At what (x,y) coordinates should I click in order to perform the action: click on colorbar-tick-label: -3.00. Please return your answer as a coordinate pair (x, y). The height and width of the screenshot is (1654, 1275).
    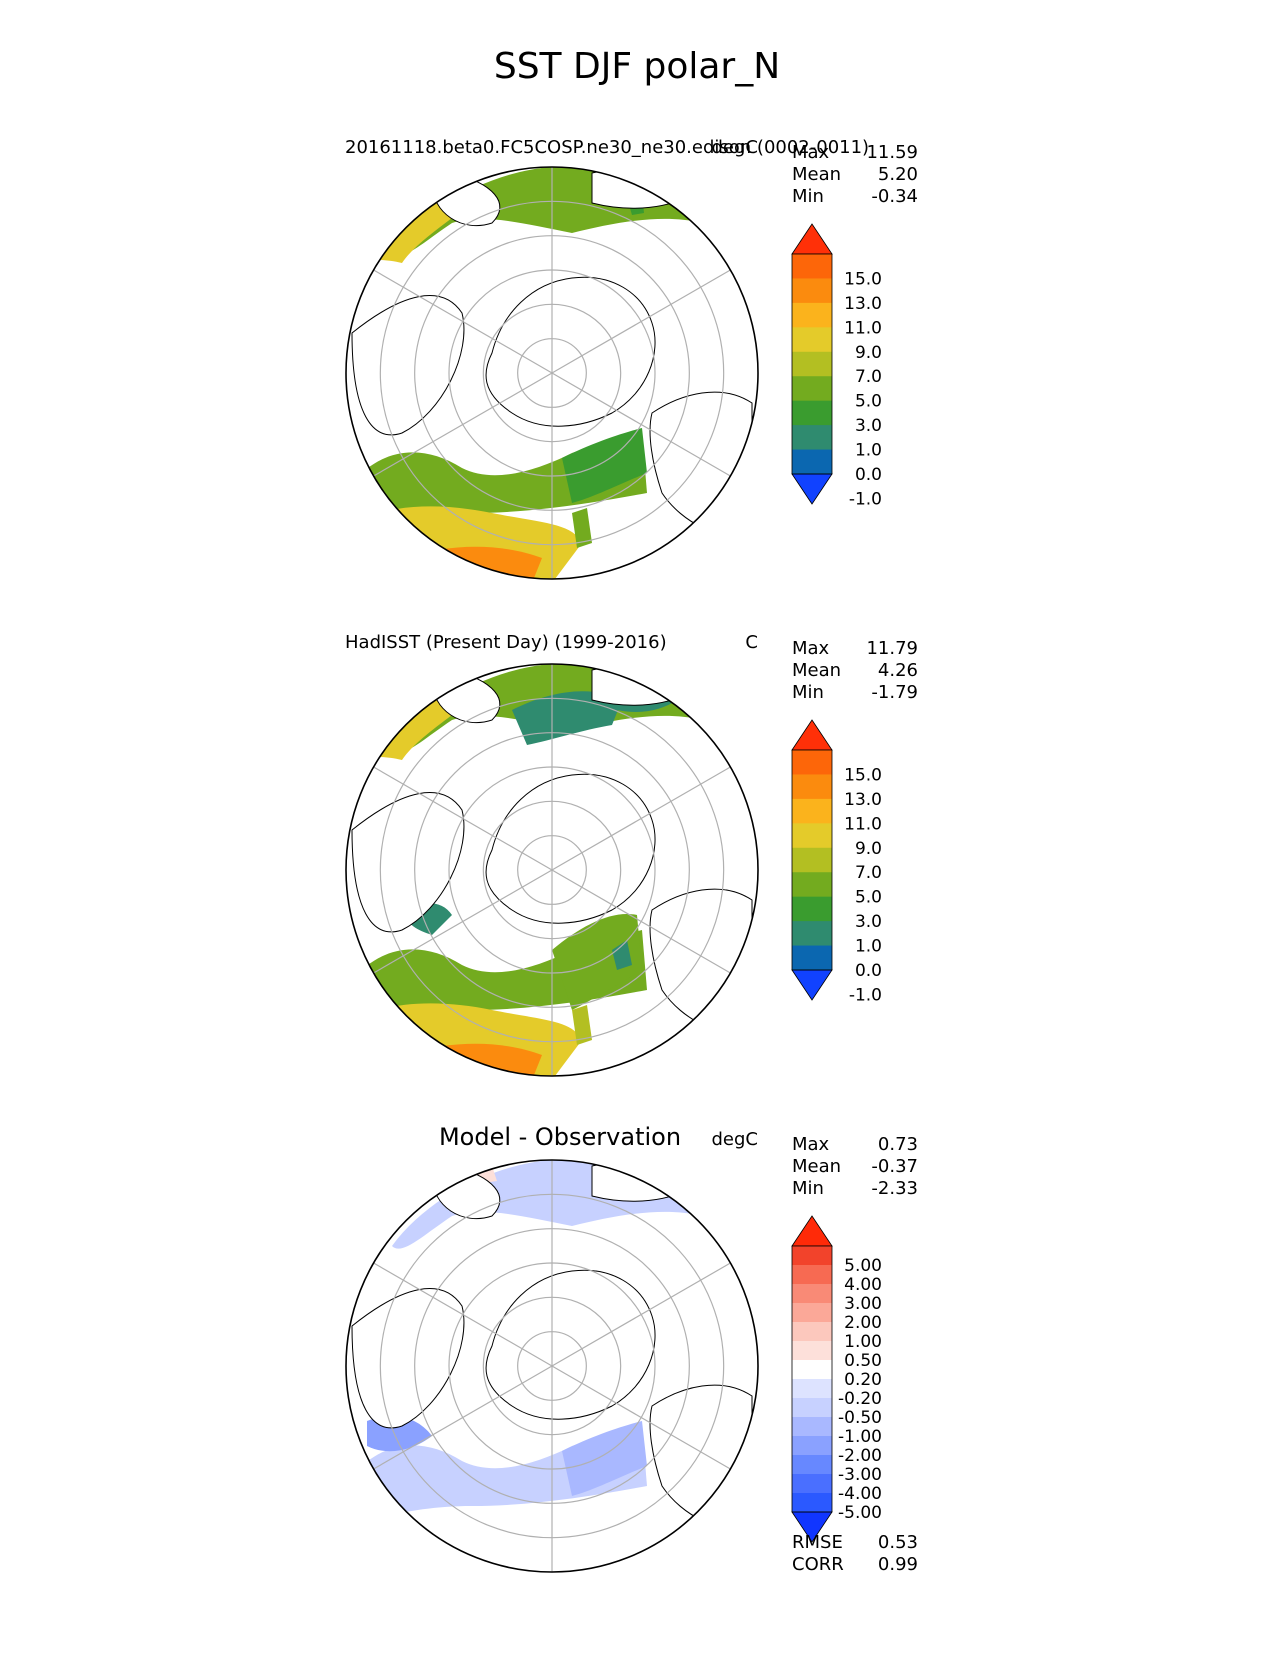
    Looking at the image, I should click on (860, 1475).